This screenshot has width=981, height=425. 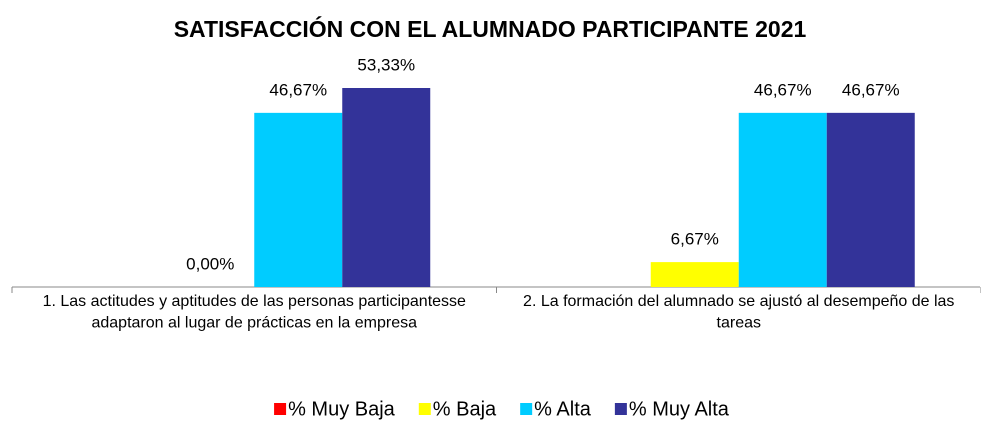 I want to click on value-label: 6,67%, so click(x=695, y=239).